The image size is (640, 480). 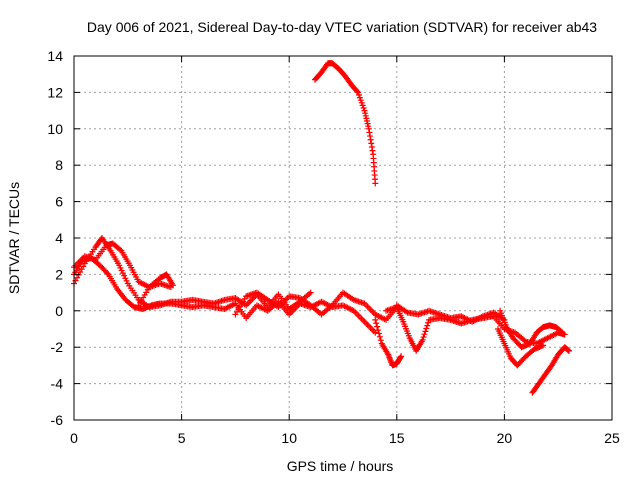 What do you see at coordinates (450, 313) in the screenshot?
I see `series-track-i` at bounding box center [450, 313].